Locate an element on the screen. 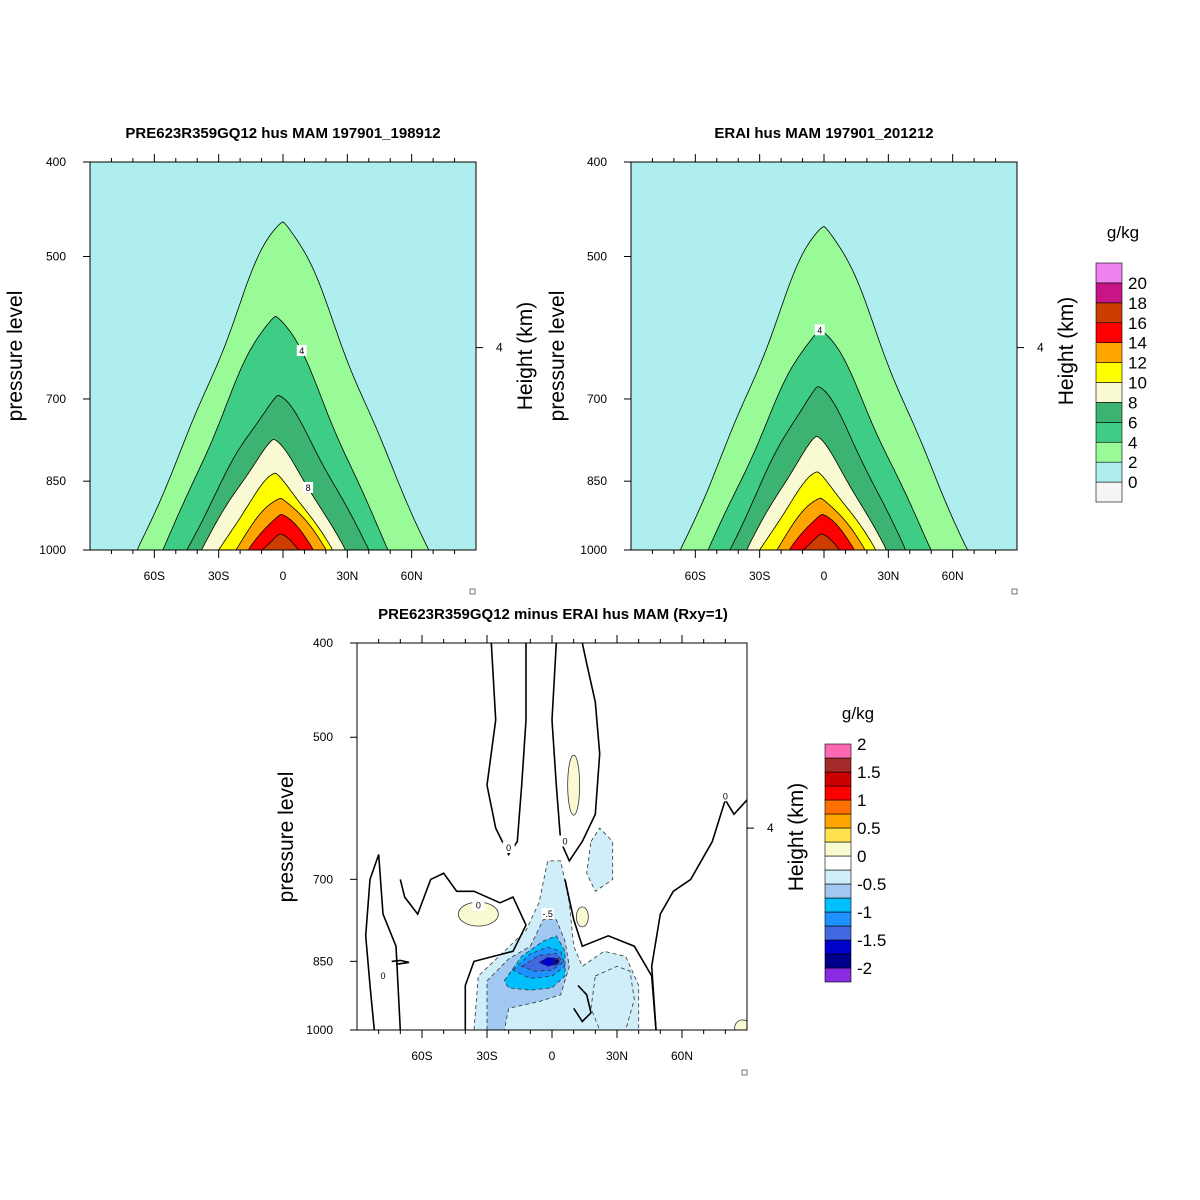  colorbar-label: 12 is located at coordinates (1137, 363).